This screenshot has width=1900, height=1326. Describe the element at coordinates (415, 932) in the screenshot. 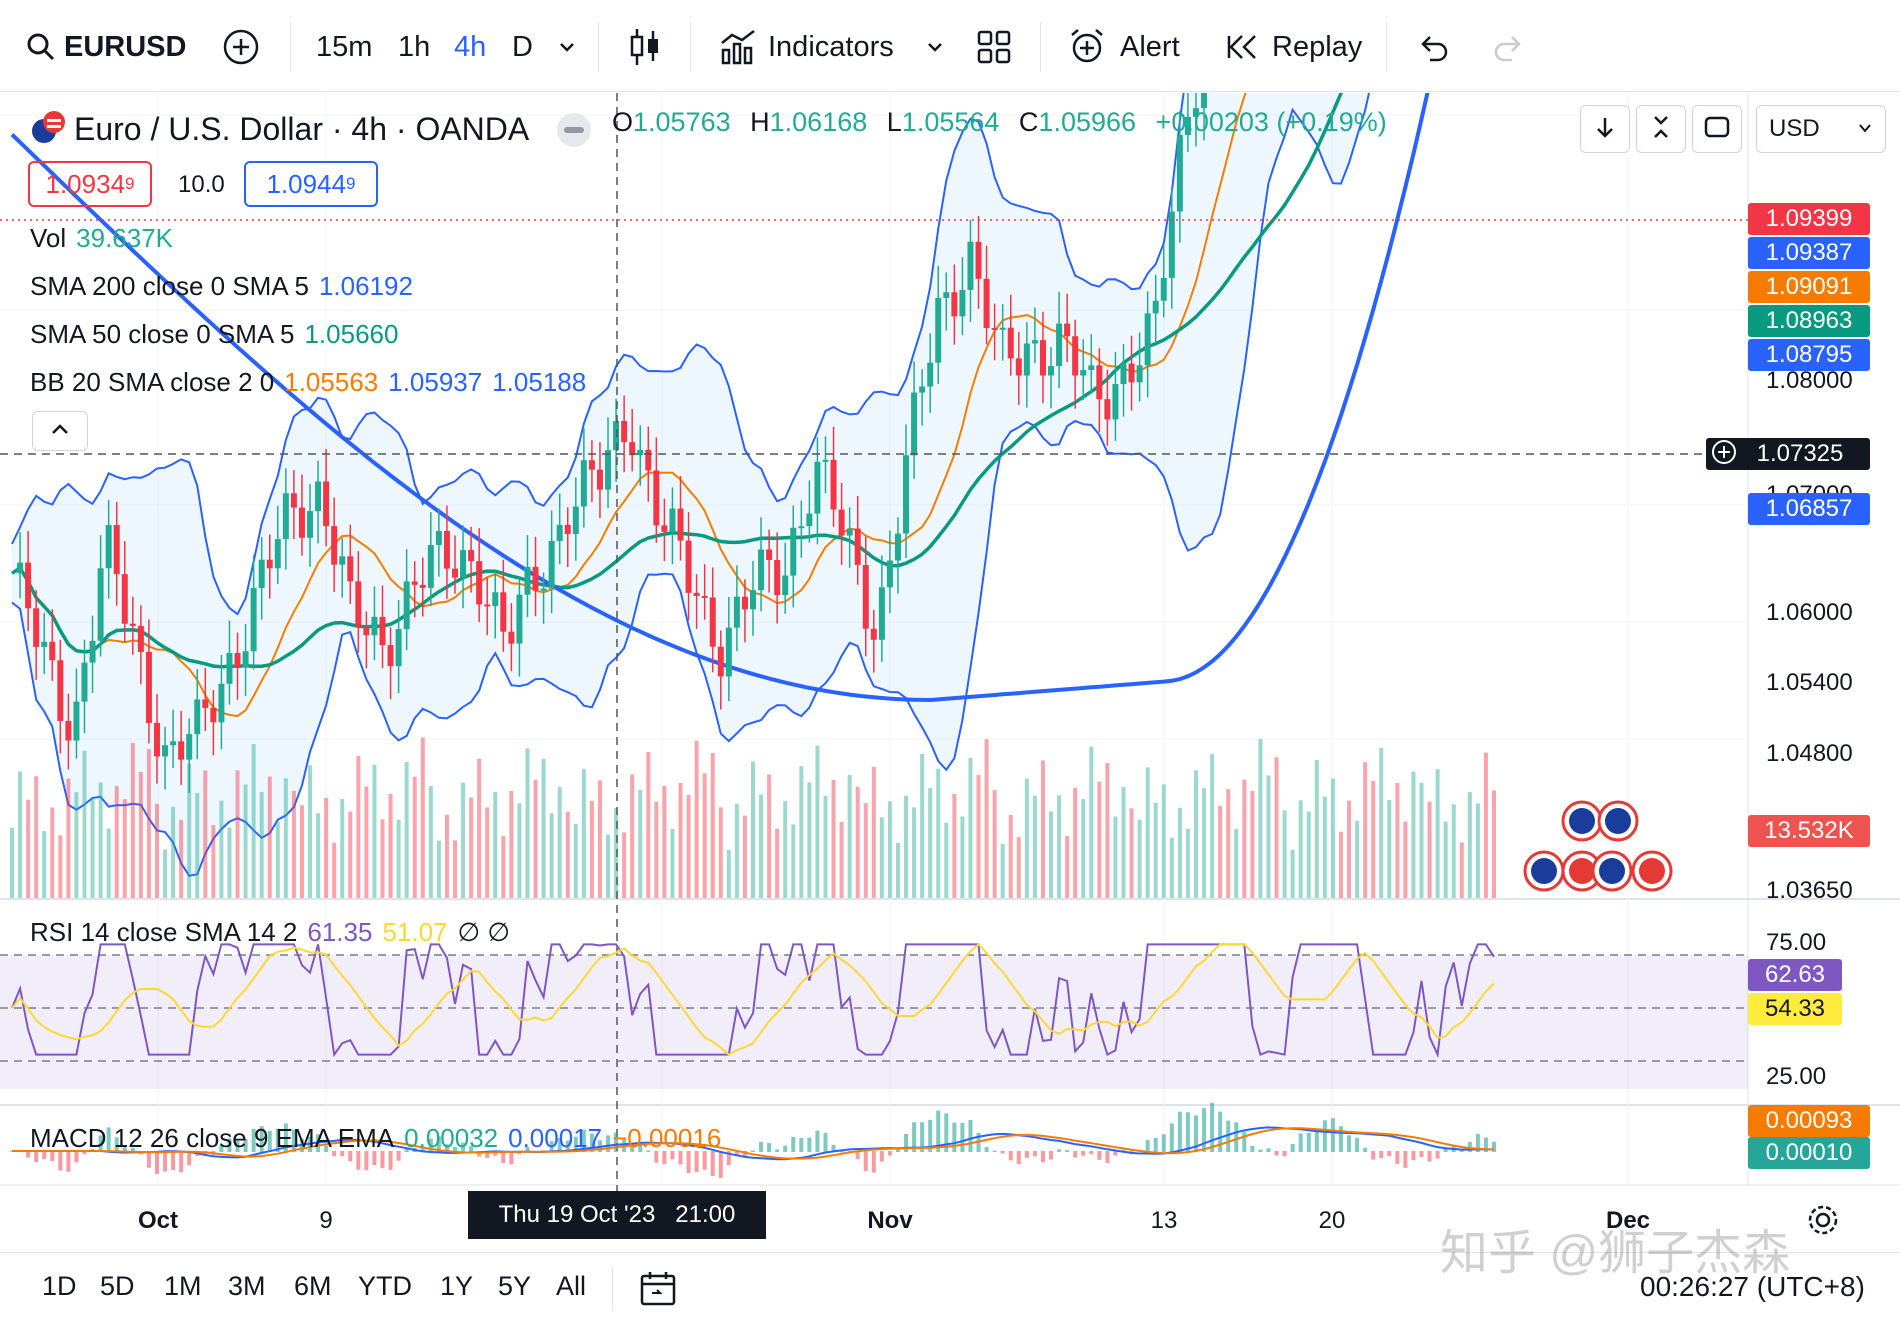

I see `rsi-sma-value: 51.07` at that location.